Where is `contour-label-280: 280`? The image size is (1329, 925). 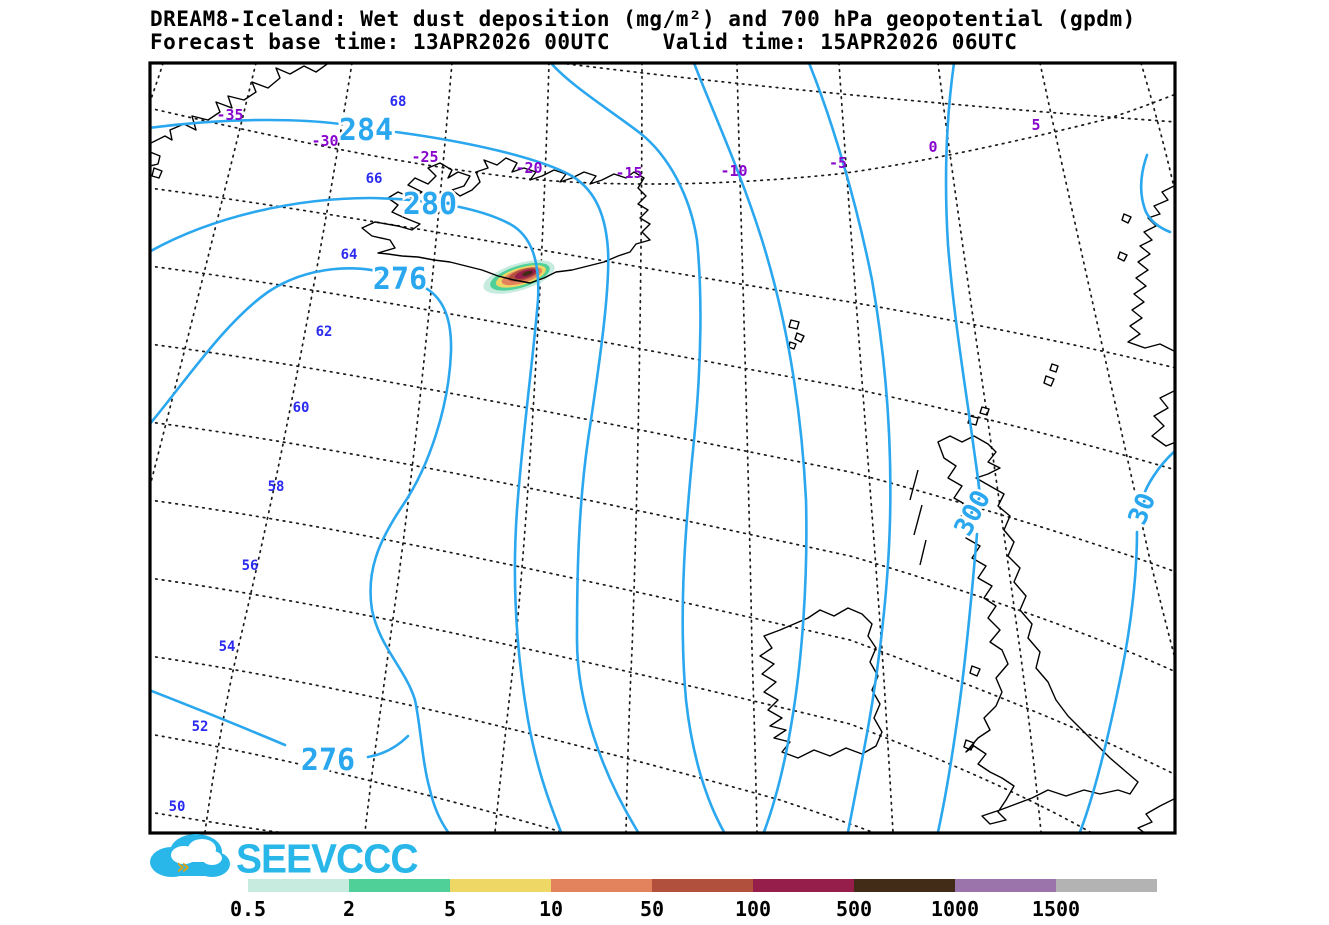 contour-label-280: 280 is located at coordinates (430, 204).